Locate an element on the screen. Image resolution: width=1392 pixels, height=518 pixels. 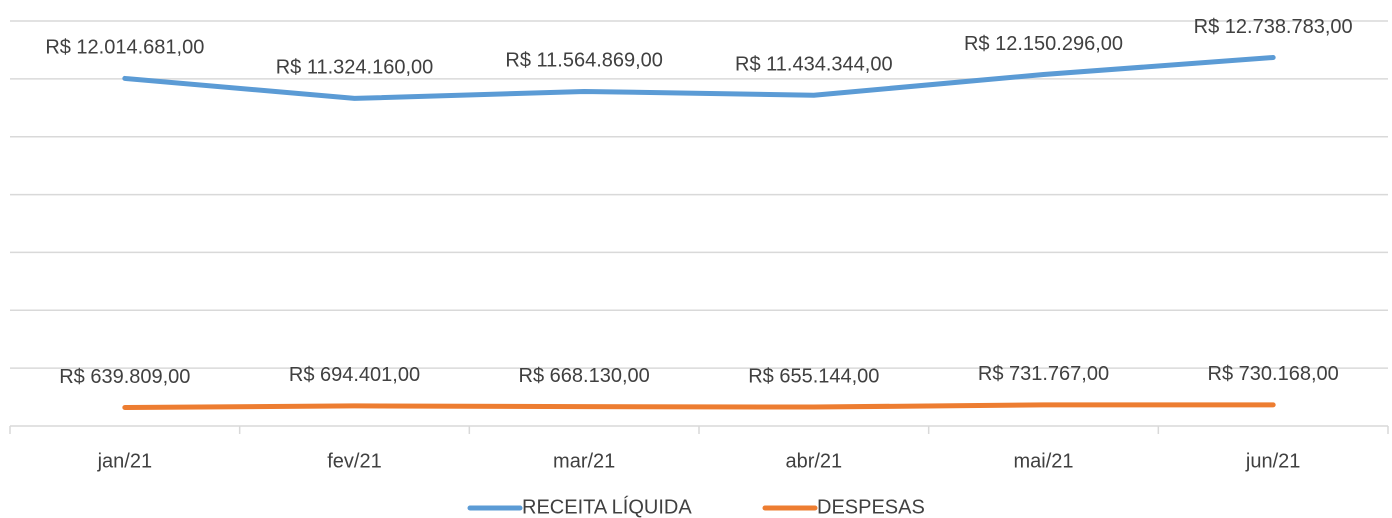
data-label: R$ 668.130,00 is located at coordinates (584, 376).